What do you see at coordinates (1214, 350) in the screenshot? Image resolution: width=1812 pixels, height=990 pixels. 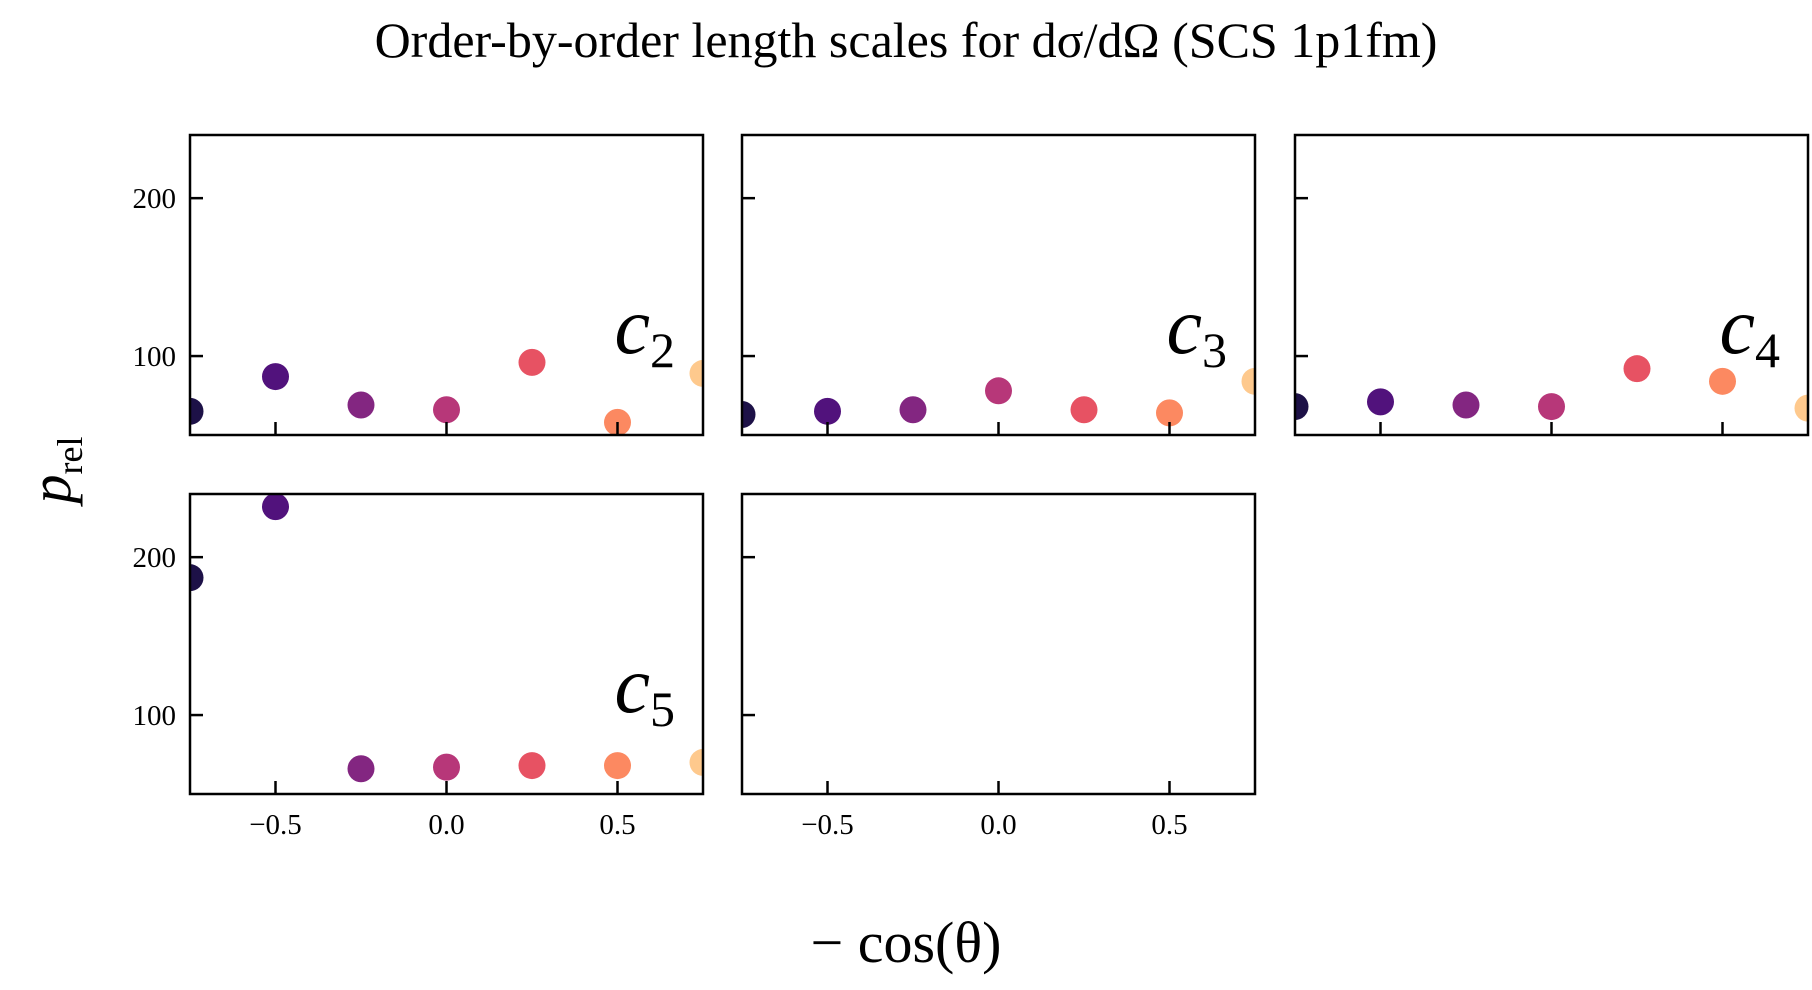 I see `annotation-subscript: 3` at bounding box center [1214, 350].